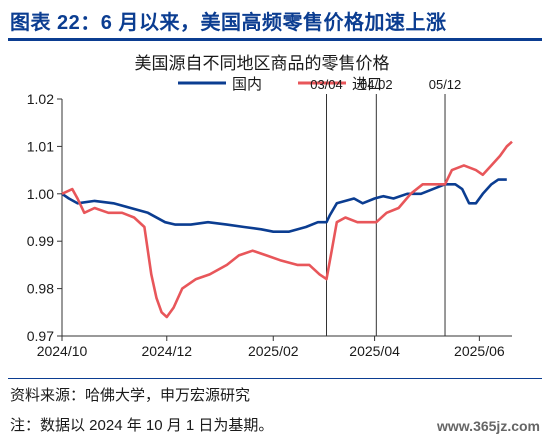 This screenshot has width=550, height=443. Describe the element at coordinates (488, 426) in the screenshot. I see `watermark: www.365jz.com` at that location.